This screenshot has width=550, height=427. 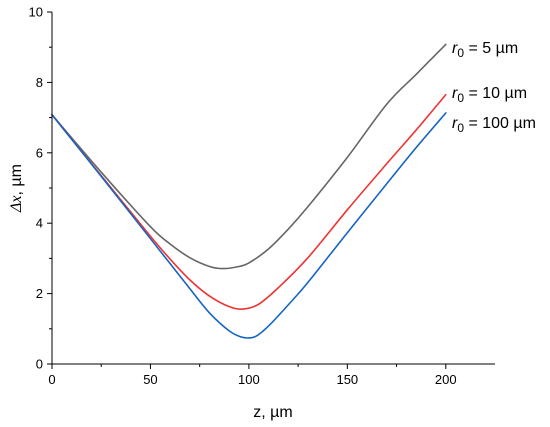 What do you see at coordinates (495, 93) in the screenshot?
I see `series-label-value: = 10 µm` at bounding box center [495, 93].